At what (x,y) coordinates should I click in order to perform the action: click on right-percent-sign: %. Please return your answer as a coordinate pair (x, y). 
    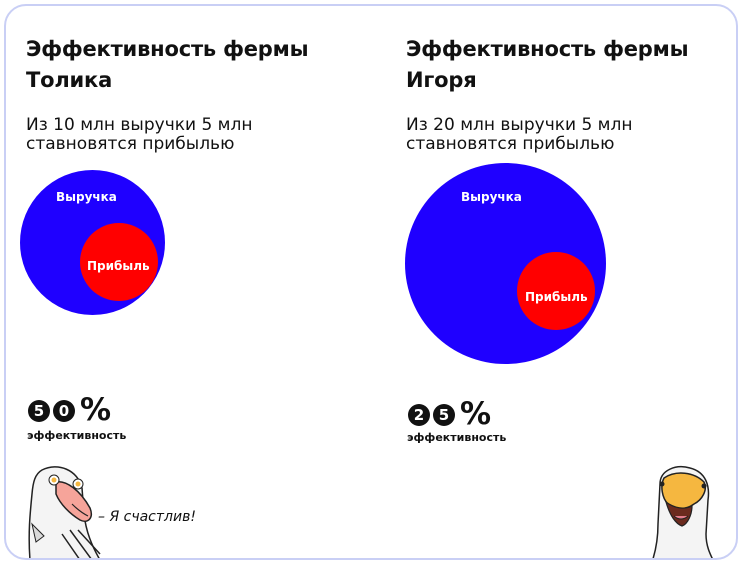
    Looking at the image, I should click on (476, 414).